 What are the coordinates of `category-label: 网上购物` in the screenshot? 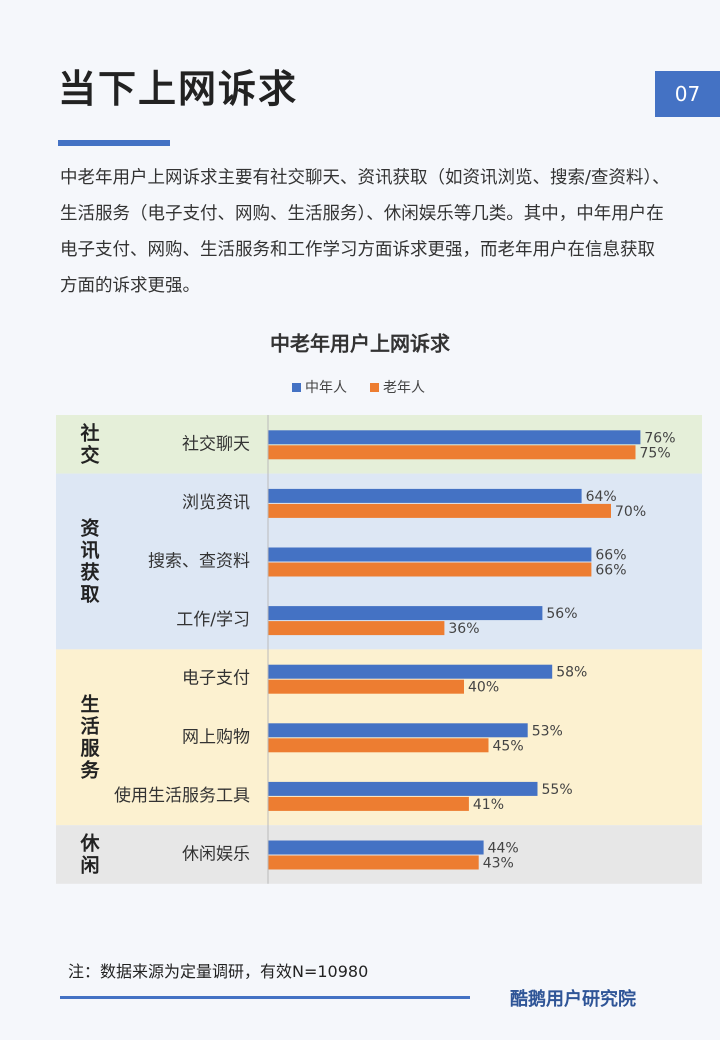 It's located at (216, 737).